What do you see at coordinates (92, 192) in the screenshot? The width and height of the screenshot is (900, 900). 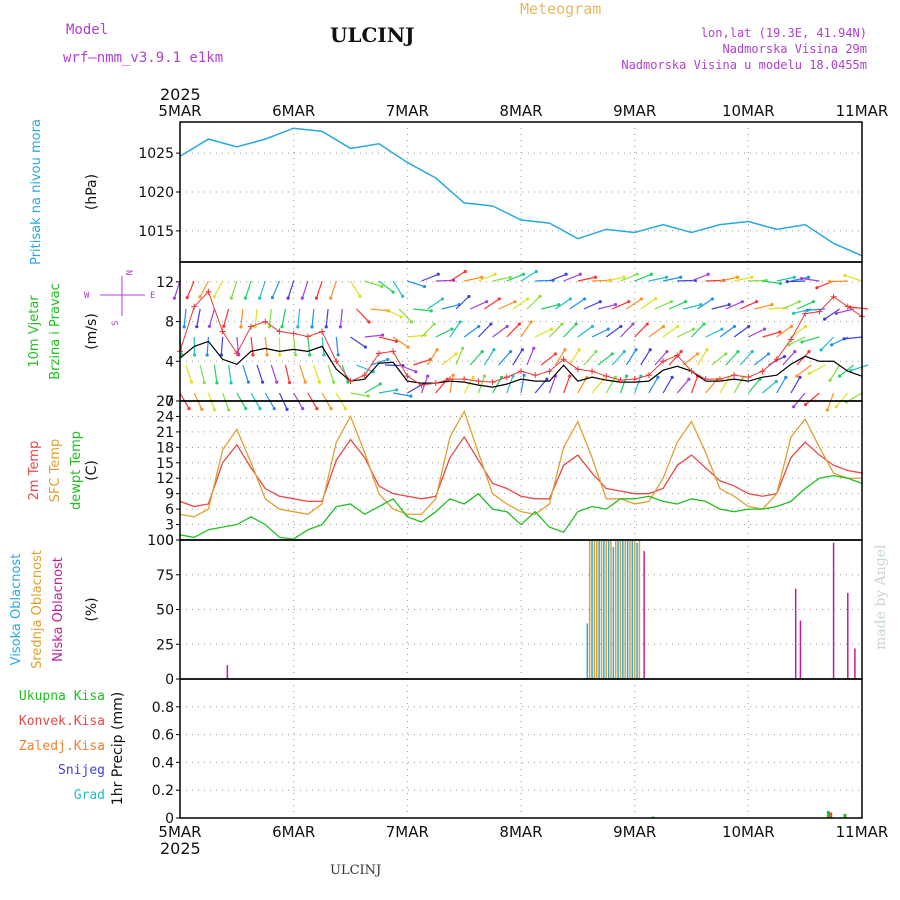 I see `unit-label: (hPa)` at bounding box center [92, 192].